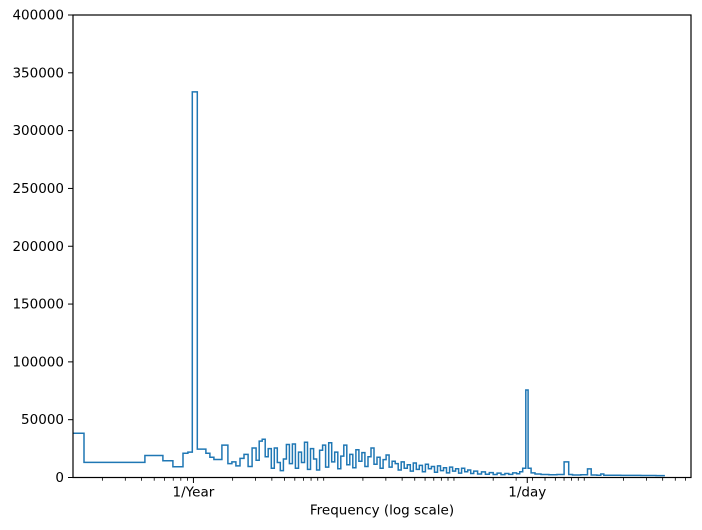  Describe the element at coordinates (38, 189) in the screenshot. I see `y-tick-label: 250000` at that location.